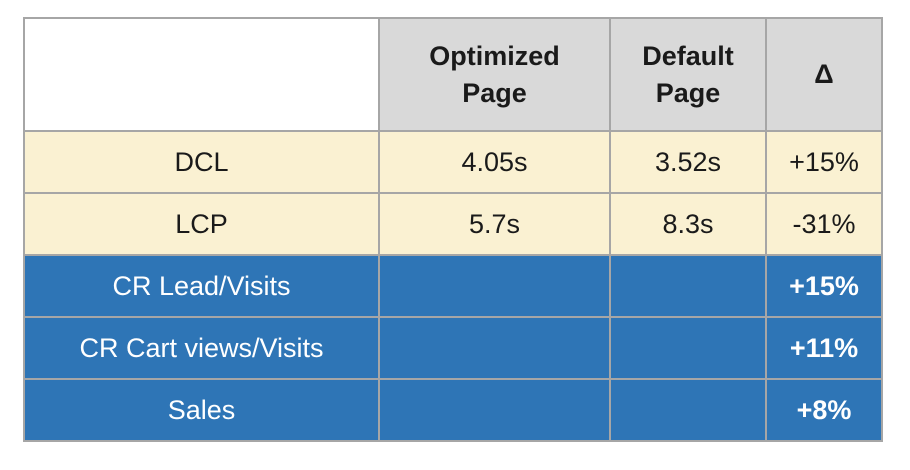  I want to click on column-header-delta: Δ, so click(824, 74).